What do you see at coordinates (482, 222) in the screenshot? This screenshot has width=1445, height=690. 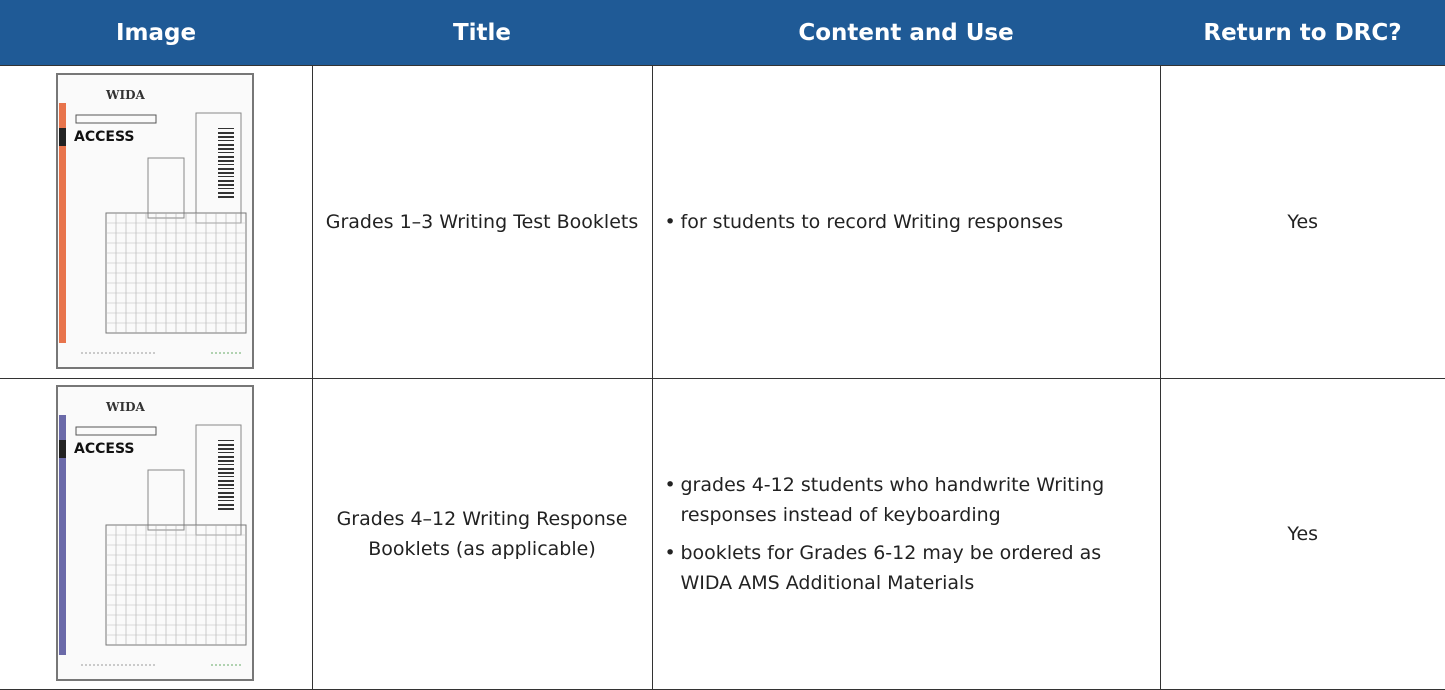 I see `title-cell: Grades 1–3 Writing Test Booklets` at bounding box center [482, 222].